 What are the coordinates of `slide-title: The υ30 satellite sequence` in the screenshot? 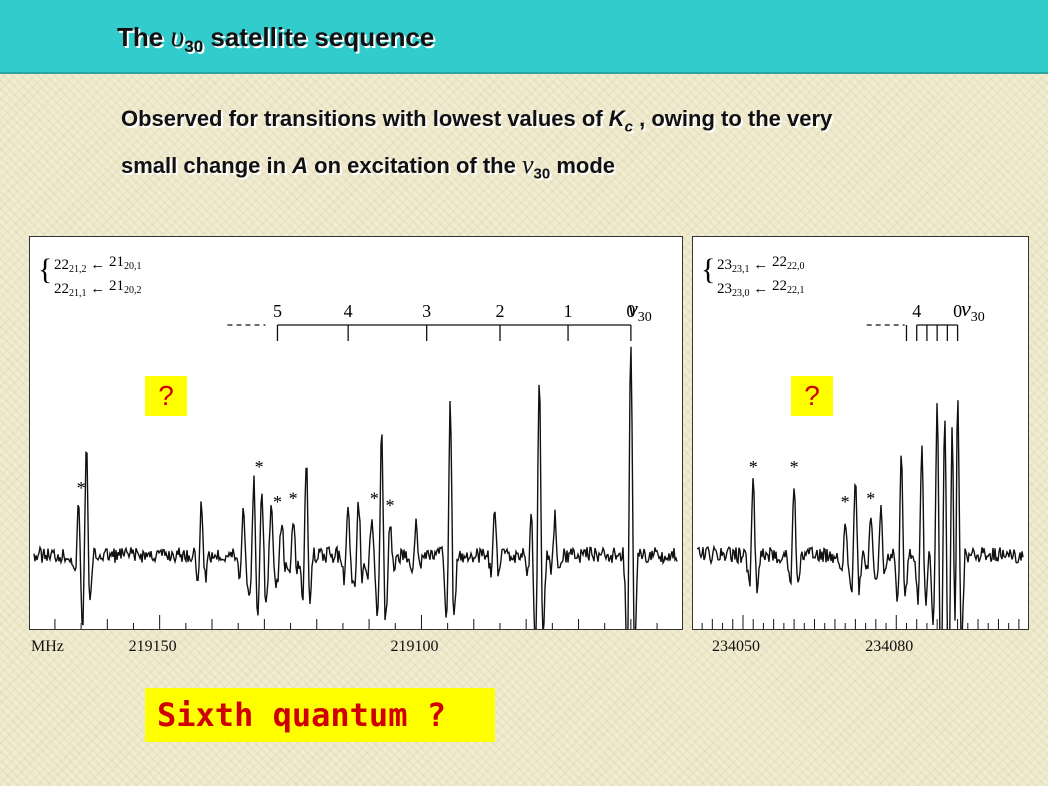 It's located at (275, 38).